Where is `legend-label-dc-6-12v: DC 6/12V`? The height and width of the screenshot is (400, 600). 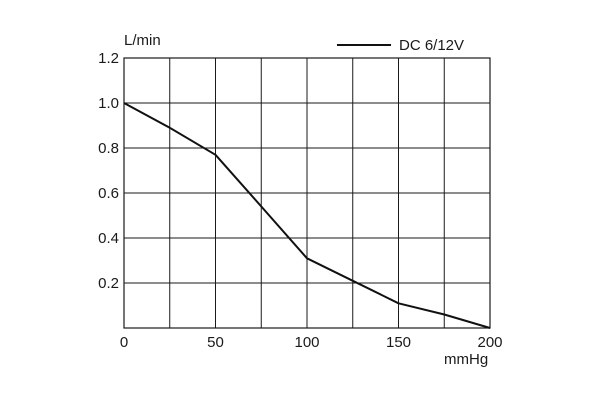
legend-label-dc-6-12v: DC 6/12V is located at coordinates (431, 45).